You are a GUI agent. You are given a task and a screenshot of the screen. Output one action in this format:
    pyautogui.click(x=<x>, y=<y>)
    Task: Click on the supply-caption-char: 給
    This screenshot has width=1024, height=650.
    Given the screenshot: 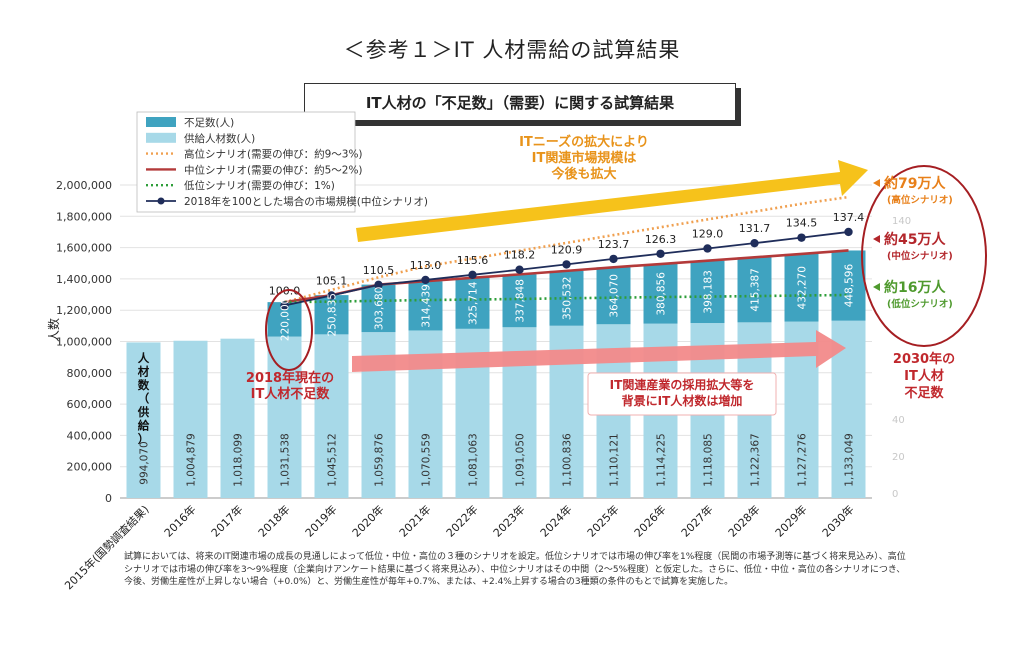 What is the action you would take?
    pyautogui.click(x=144, y=426)
    